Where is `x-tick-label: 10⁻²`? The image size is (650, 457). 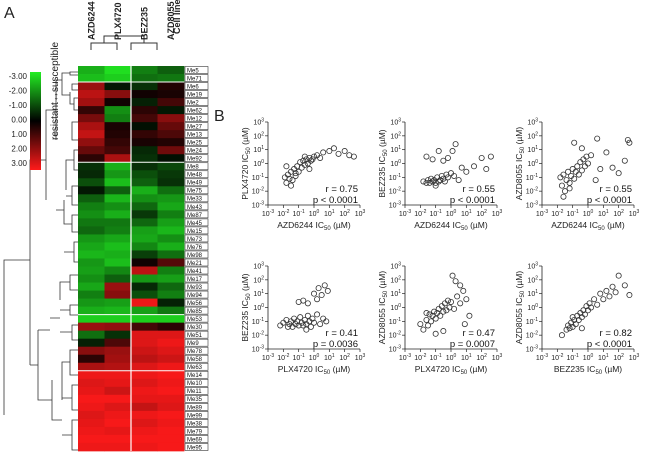 x-tick-label: 10⁻² is located at coordinates (420, 357).